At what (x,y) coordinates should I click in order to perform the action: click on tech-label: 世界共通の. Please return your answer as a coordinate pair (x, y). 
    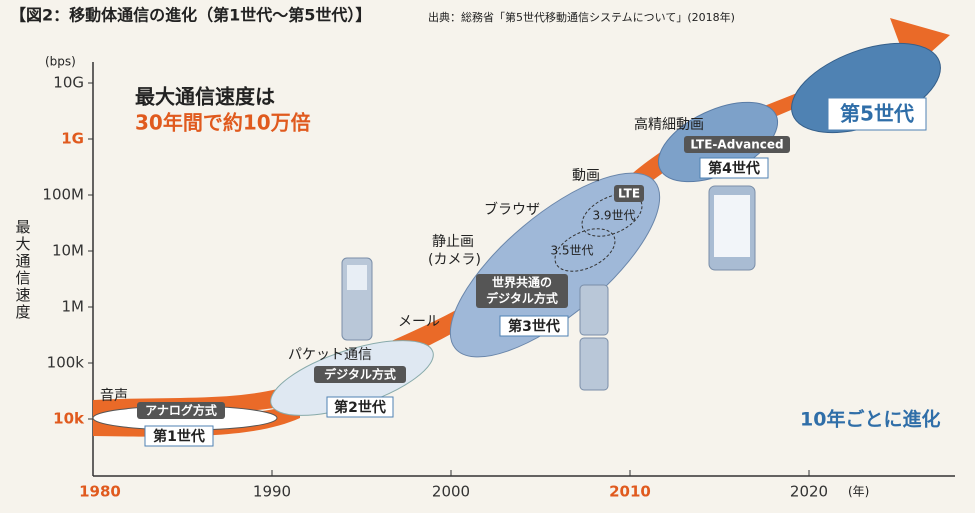
    Looking at the image, I should click on (522, 282).